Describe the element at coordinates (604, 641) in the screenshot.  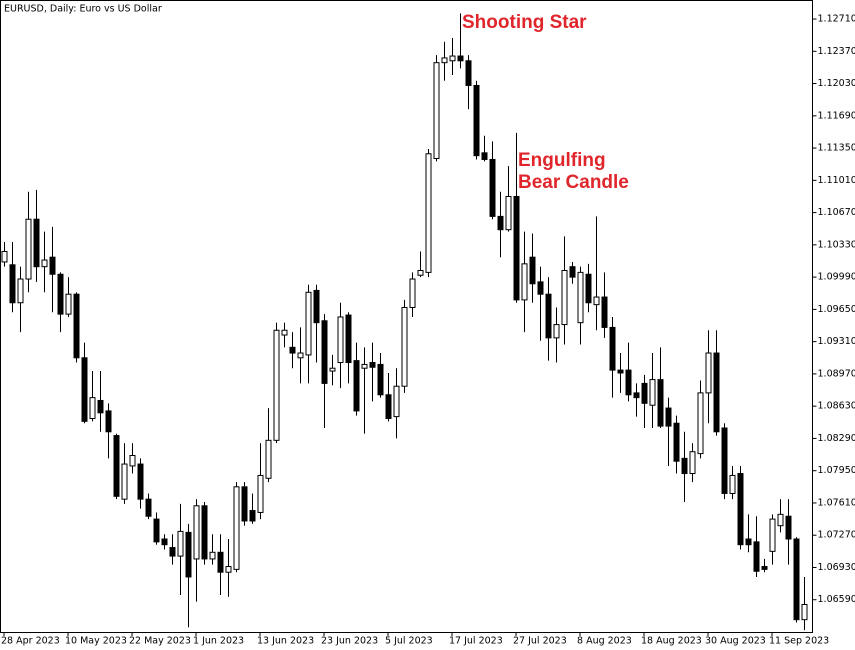
I see `x-tick-label: 8 Aug 2023` at that location.